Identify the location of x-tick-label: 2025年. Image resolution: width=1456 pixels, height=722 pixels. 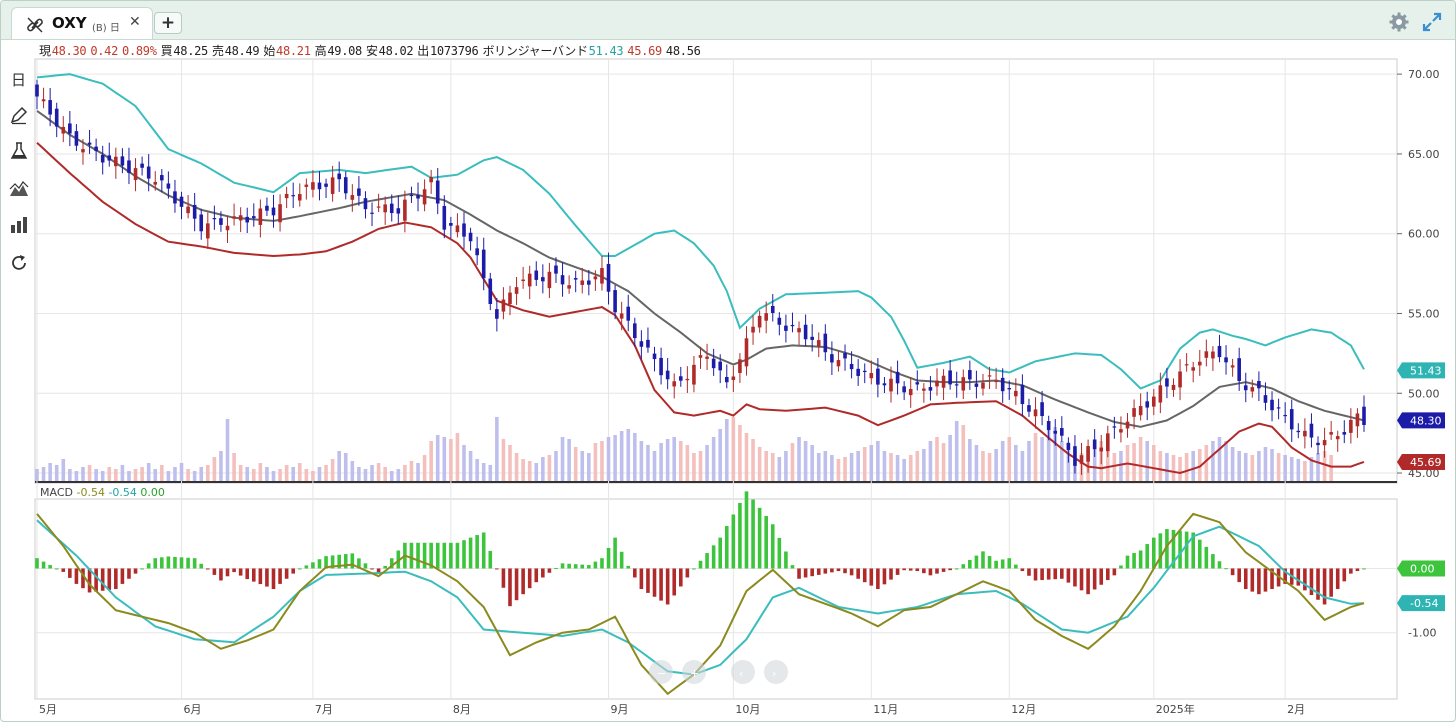
(1175, 709).